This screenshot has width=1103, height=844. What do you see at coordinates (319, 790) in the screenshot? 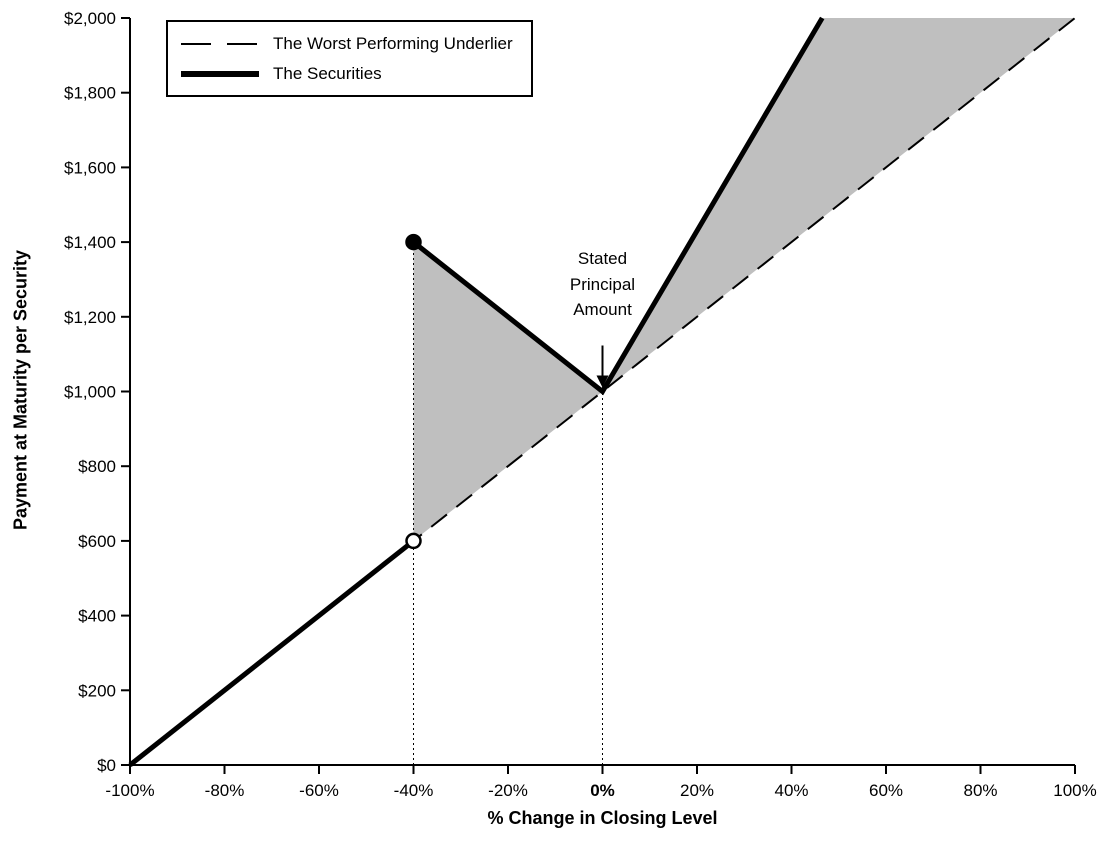
I see `x-tick-label: -60%` at bounding box center [319, 790].